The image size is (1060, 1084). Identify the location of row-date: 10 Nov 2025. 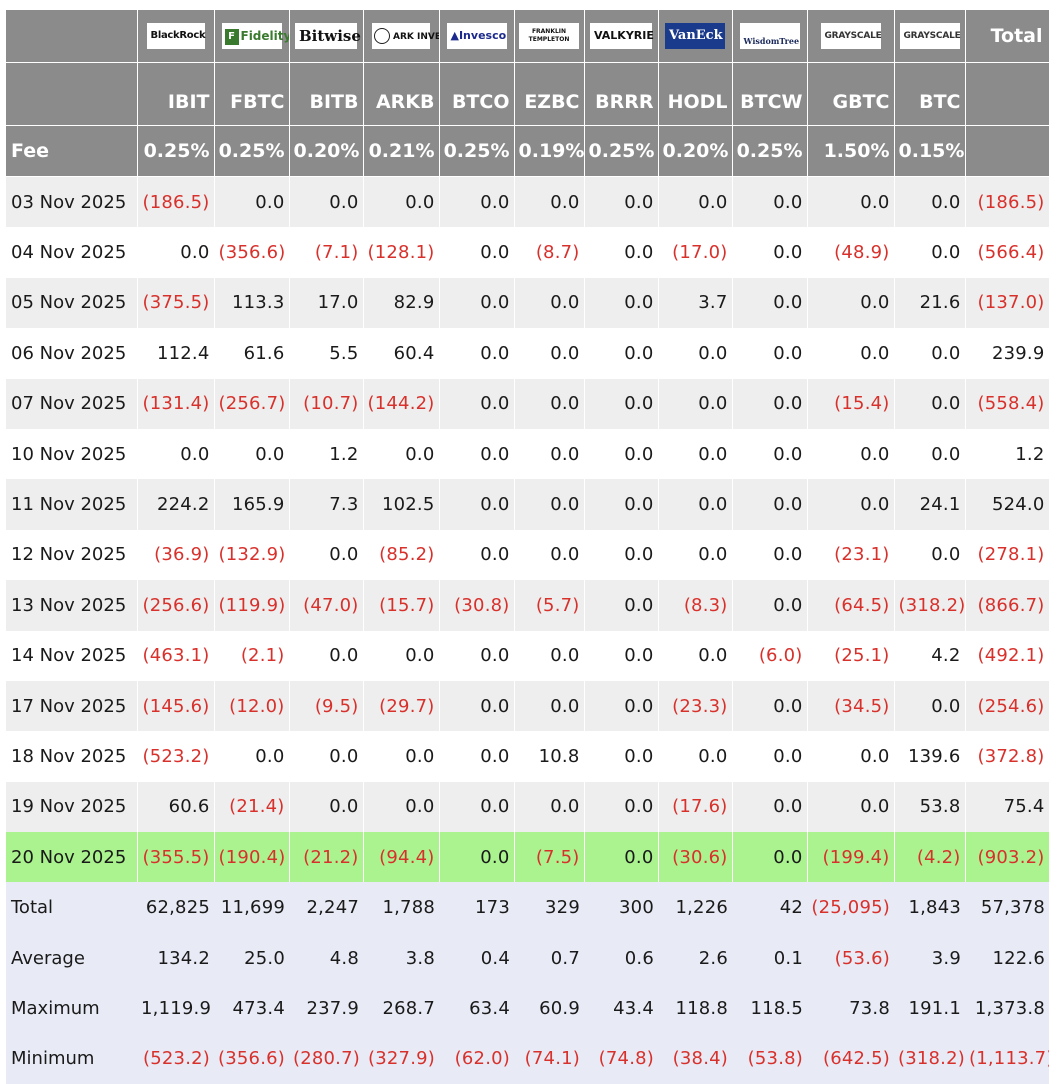
(72, 454).